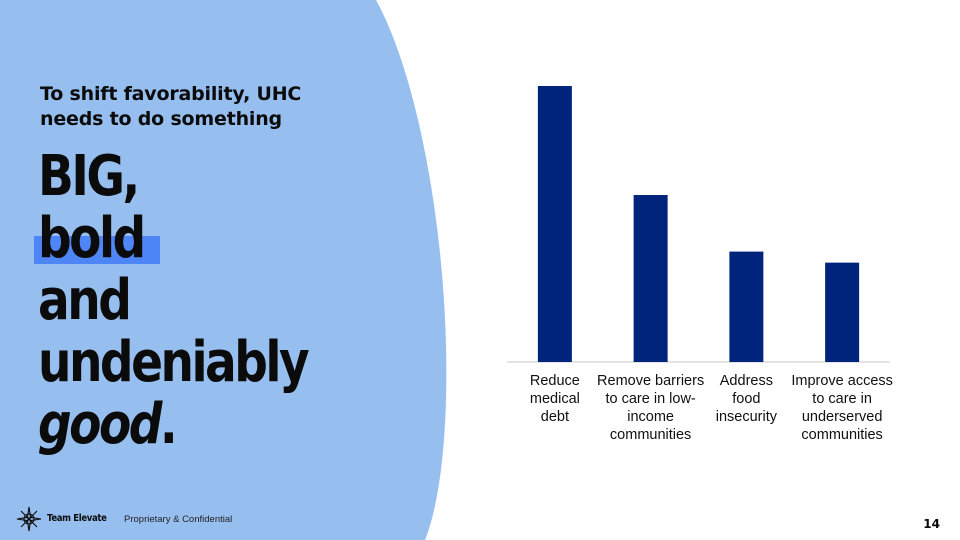  What do you see at coordinates (555, 381) in the screenshot?
I see `category-label-1-line-1: Reduce` at bounding box center [555, 381].